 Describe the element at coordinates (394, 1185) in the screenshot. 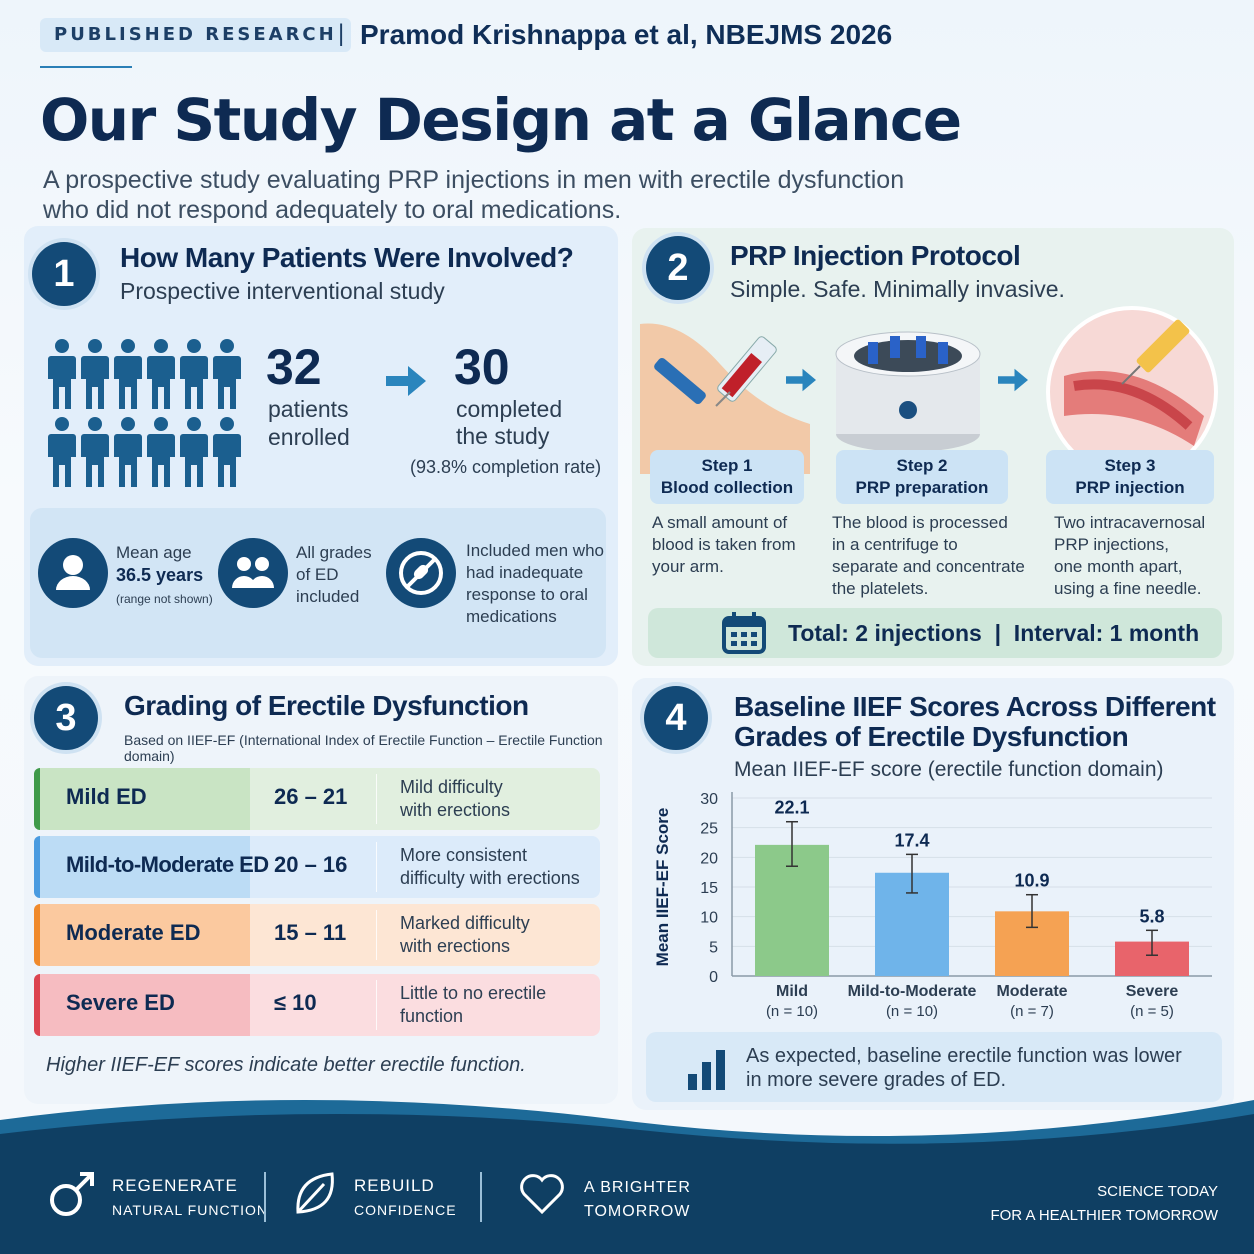

I see `footer-line: REBUILD` at that location.